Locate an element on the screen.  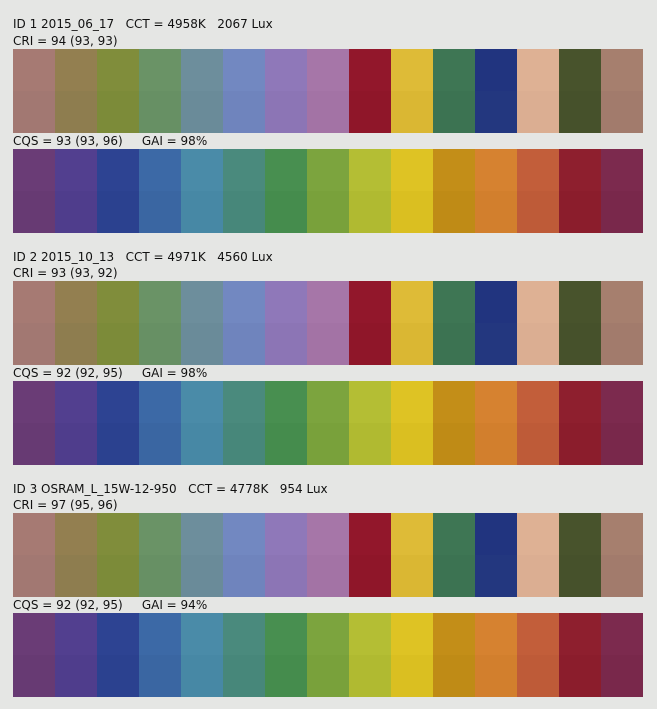
cri-swatch-13-upper is located at coordinates (538, 534).